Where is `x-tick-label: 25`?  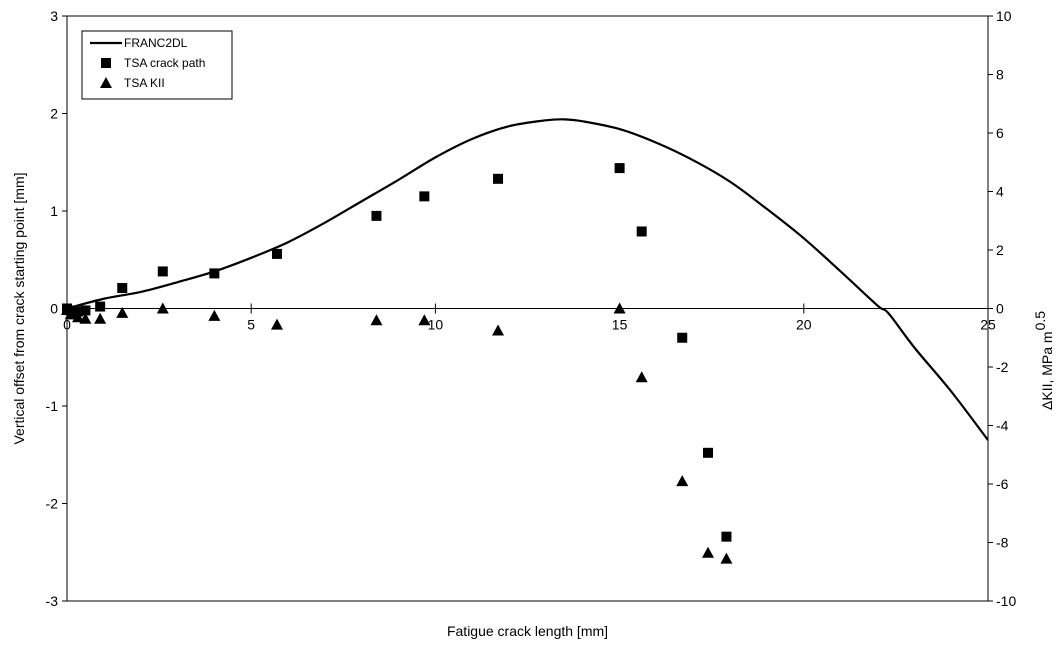 x-tick-label: 25 is located at coordinates (988, 325).